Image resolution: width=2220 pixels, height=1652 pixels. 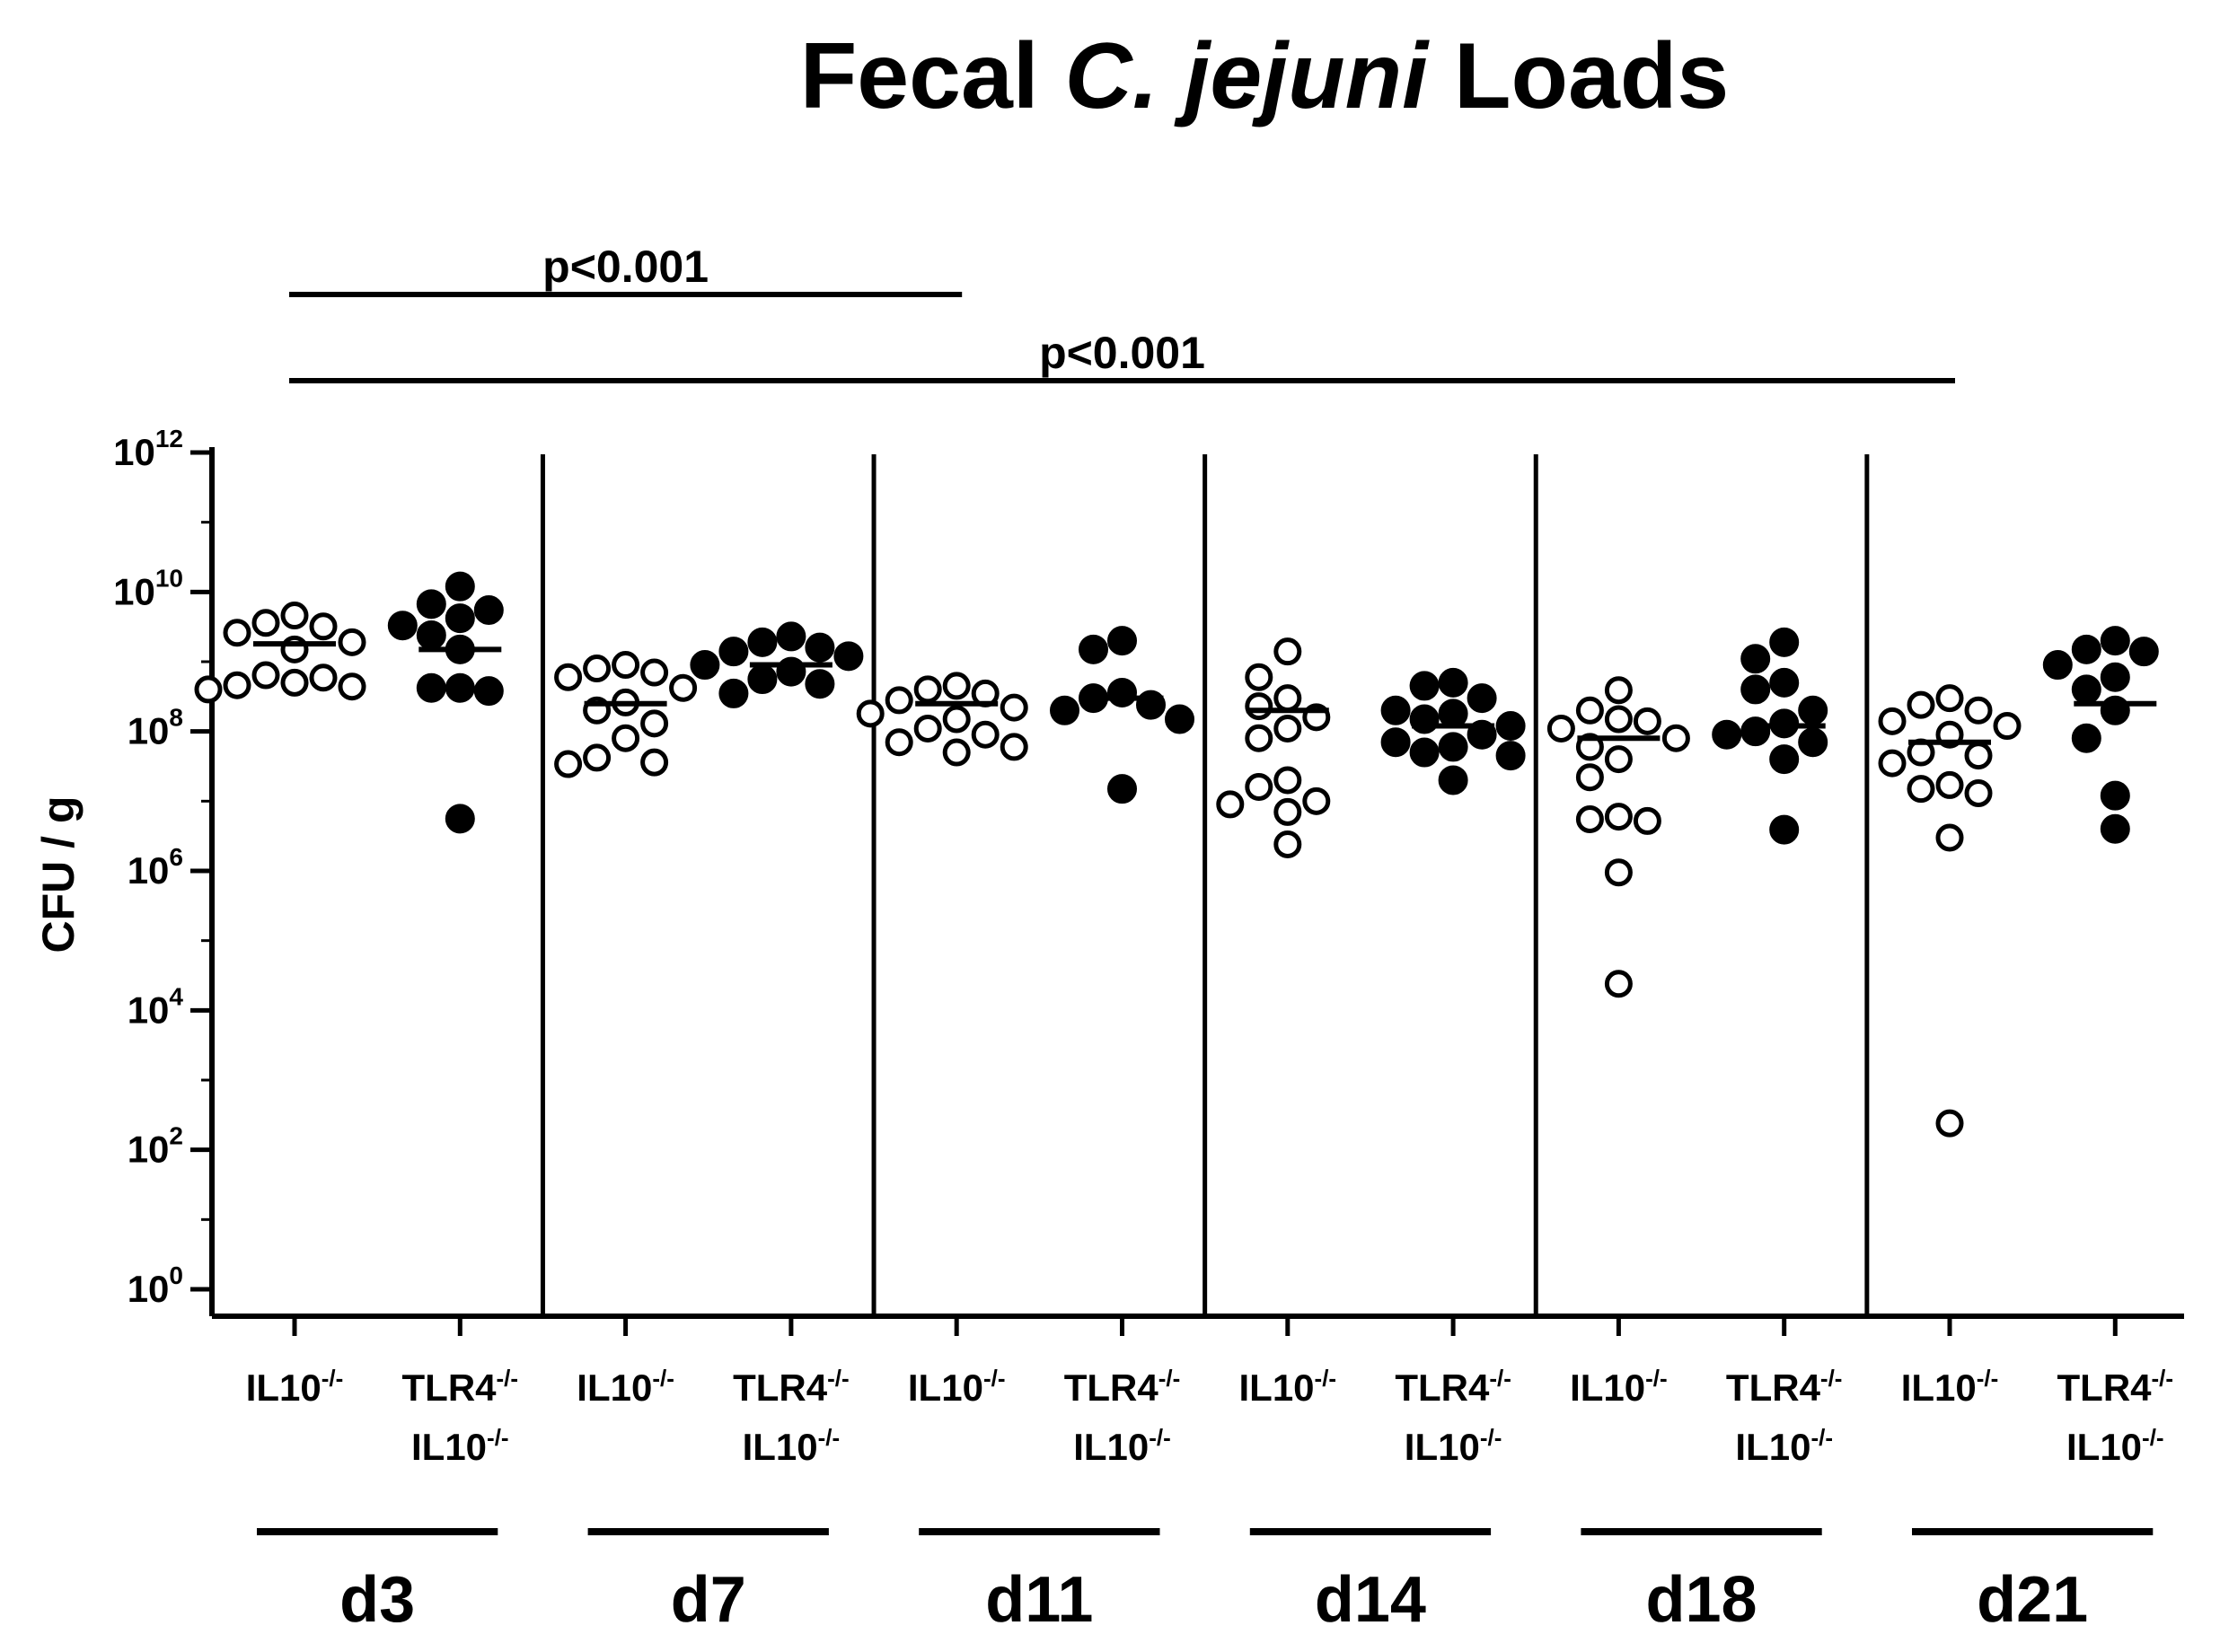 I want to click on significance-brackets: p<0.001 p<0.001, so click(x=1122, y=312).